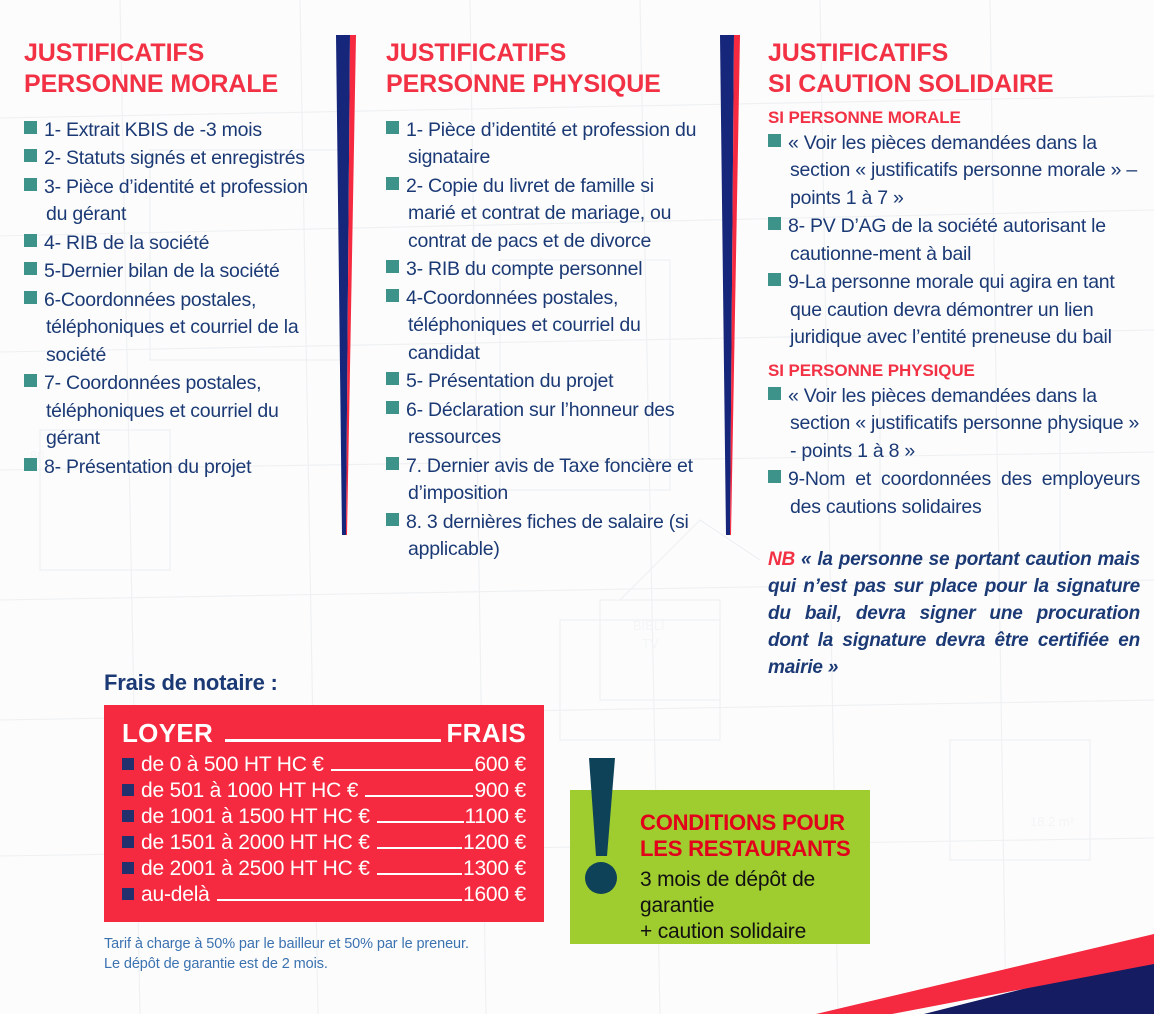 Image resolution: width=1154 pixels, height=1014 pixels. I want to click on list-item: 2- Statuts signés et enregistrés, so click(174, 158).